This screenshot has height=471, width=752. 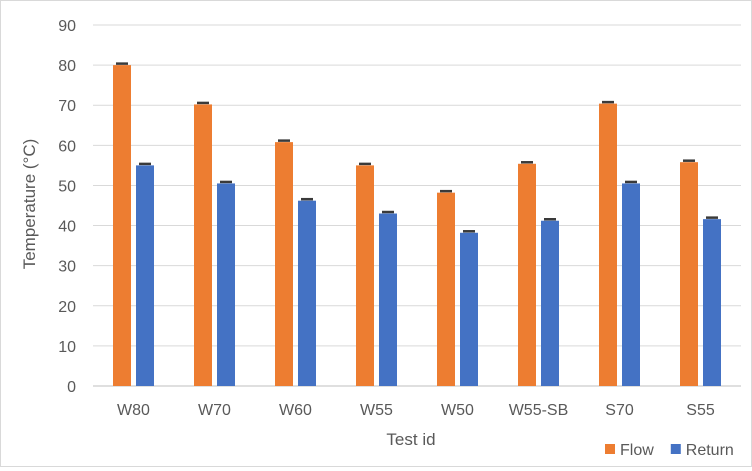 I want to click on x-tick-label: W60, so click(x=295, y=410).